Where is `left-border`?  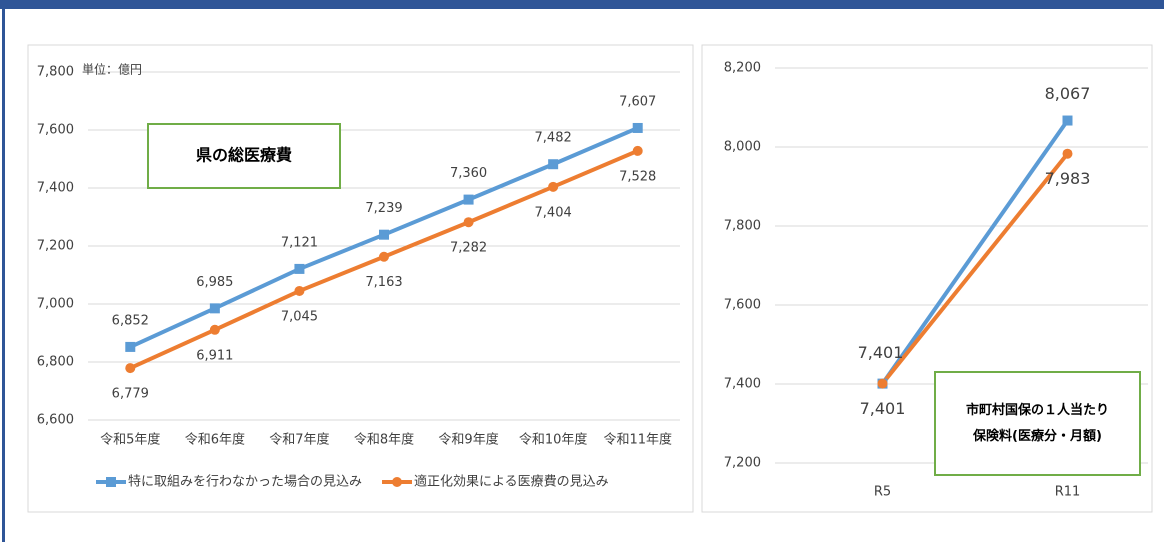 left-border is located at coordinates (3, 271).